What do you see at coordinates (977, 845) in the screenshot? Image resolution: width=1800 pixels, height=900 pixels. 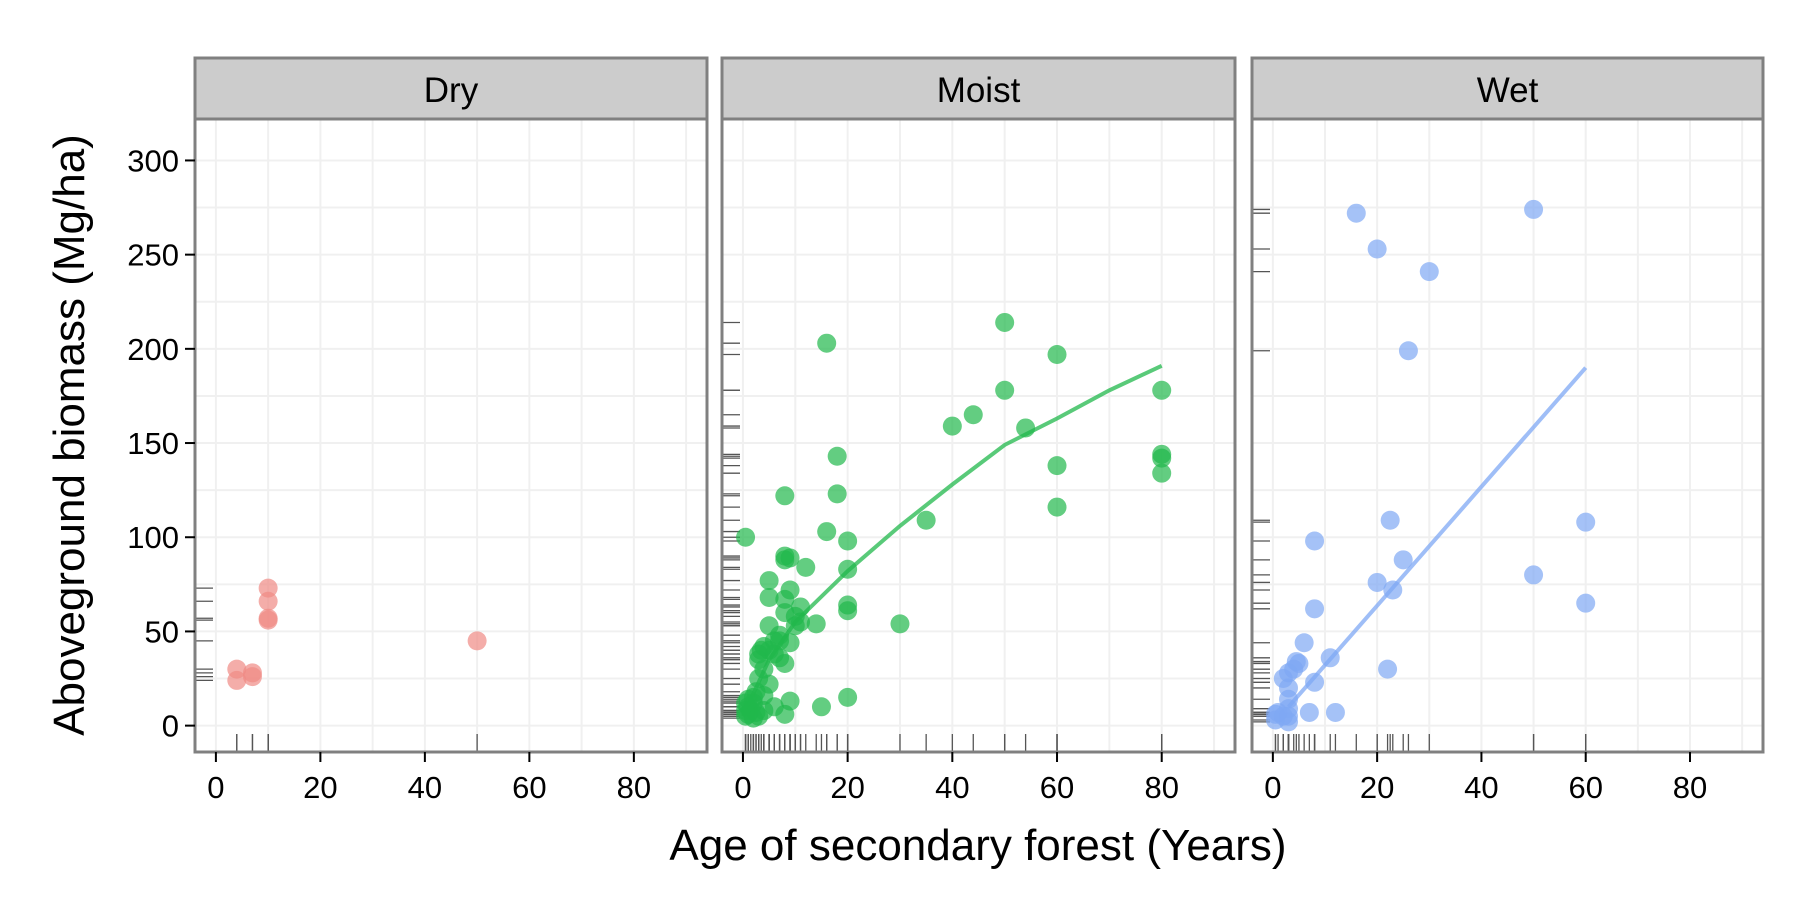 I see `x-axis-title: Age of secondary forest (Years)` at bounding box center [977, 845].